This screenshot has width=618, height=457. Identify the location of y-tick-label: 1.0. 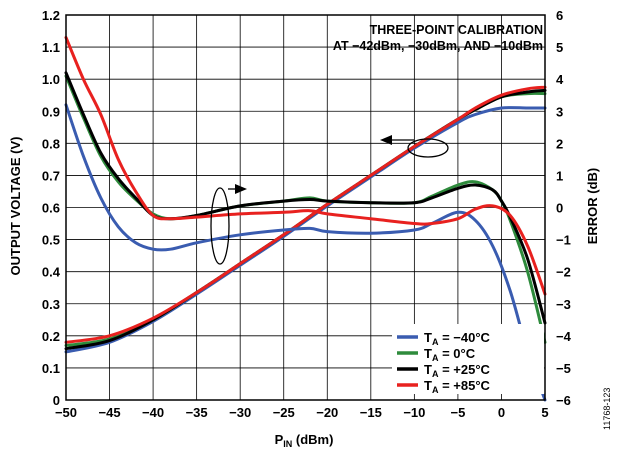
(51, 79).